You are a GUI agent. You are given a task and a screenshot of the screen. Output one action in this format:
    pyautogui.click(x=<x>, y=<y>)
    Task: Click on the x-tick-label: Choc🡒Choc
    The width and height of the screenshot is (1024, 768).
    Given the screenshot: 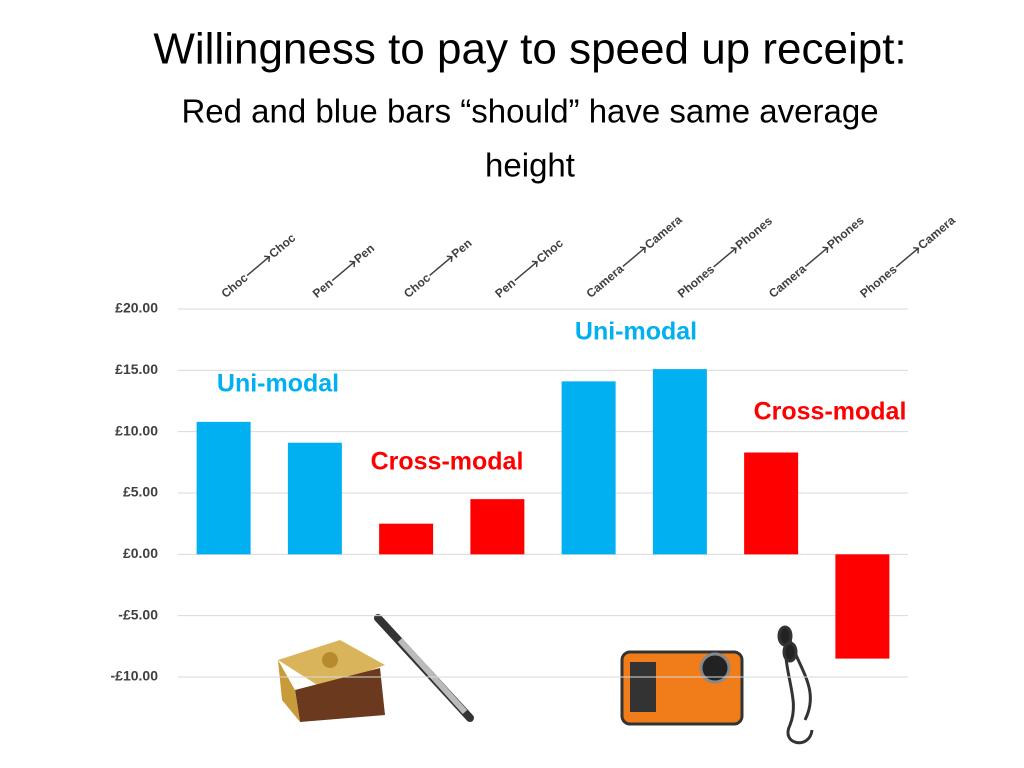 What is the action you would take?
    pyautogui.click(x=259, y=266)
    